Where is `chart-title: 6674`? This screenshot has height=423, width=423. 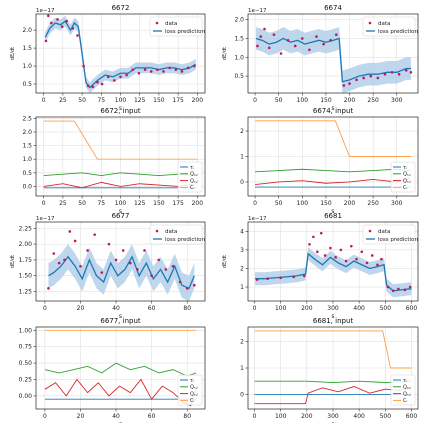
chart-title: 6674 is located at coordinates (333, 8).